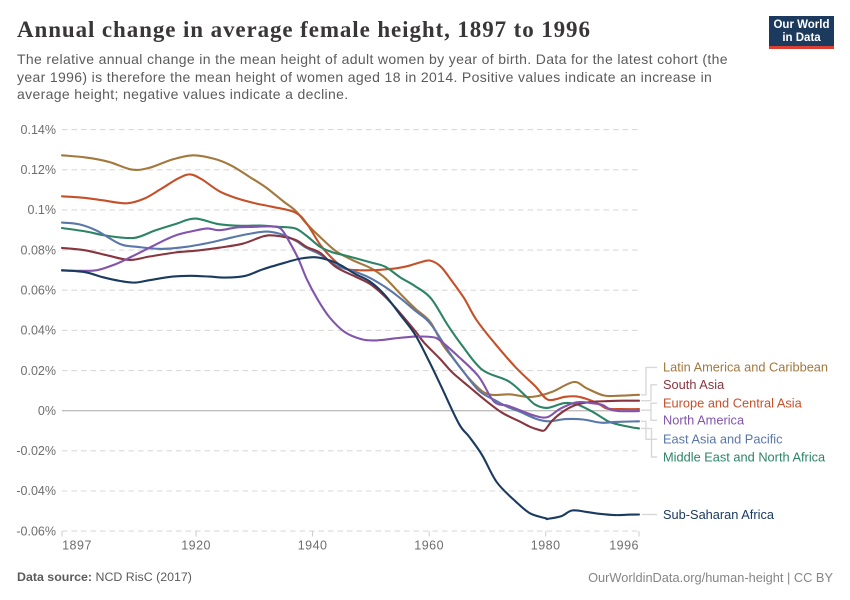 This screenshot has width=850, height=600. I want to click on svg-text: 1996, so click(624, 546).